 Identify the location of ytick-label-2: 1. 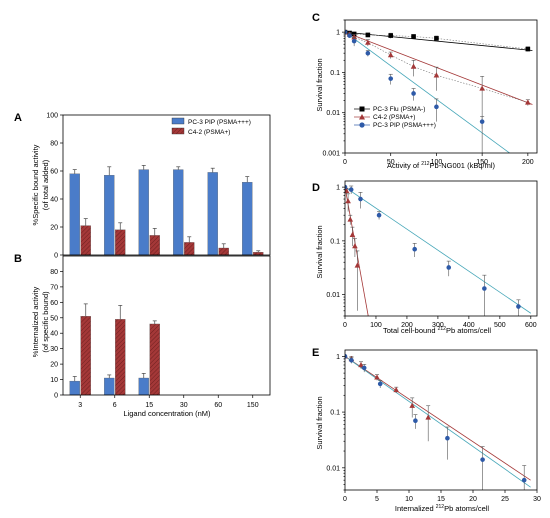
(338, 188).